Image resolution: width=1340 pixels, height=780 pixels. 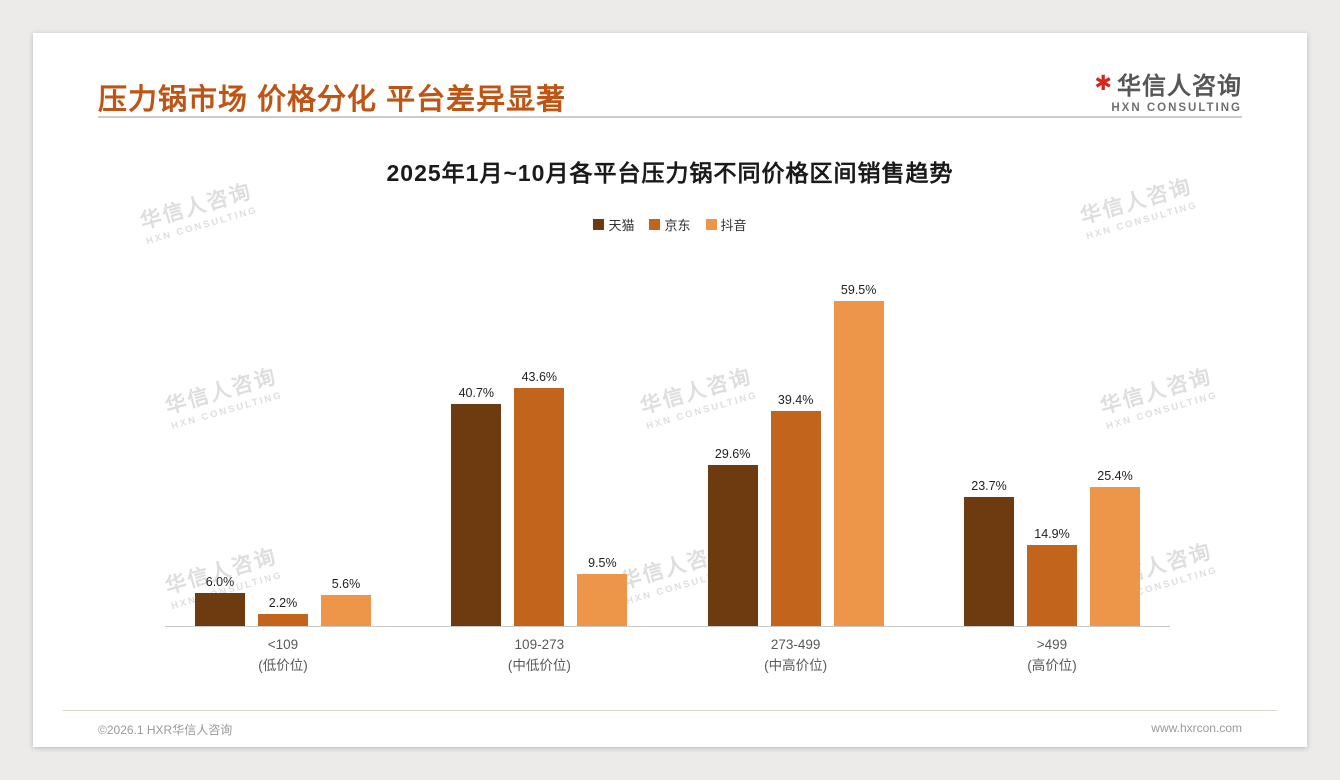 What do you see at coordinates (602, 446) in the screenshot?
I see `bar-column: 9.5%` at bounding box center [602, 446].